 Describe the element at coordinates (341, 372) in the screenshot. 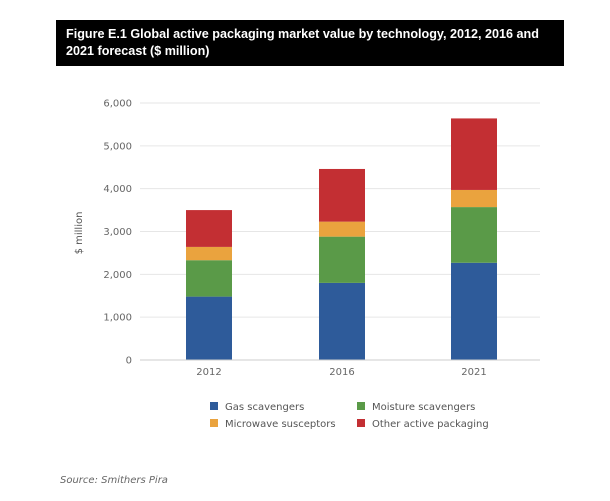

I see `x-tick-label: 2016` at that location.